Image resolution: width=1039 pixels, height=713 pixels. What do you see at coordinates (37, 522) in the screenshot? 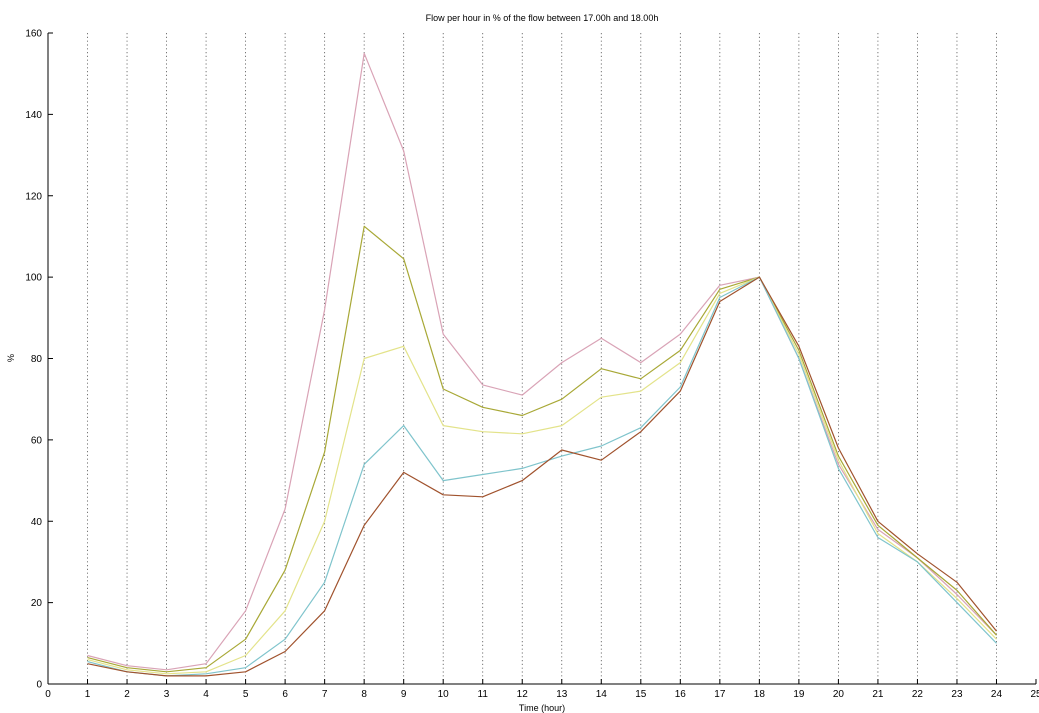
I see `y-tick-label: 40` at bounding box center [37, 522].